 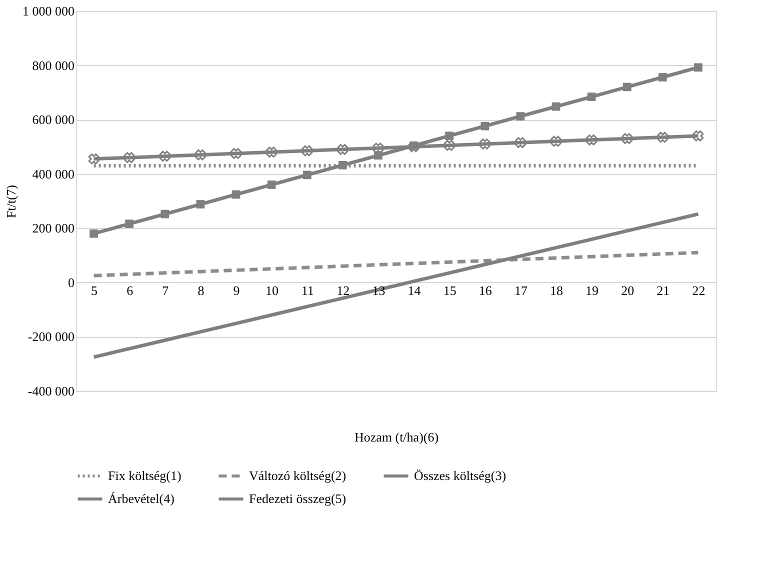 I want to click on x-tick-label: 18, so click(x=556, y=290).